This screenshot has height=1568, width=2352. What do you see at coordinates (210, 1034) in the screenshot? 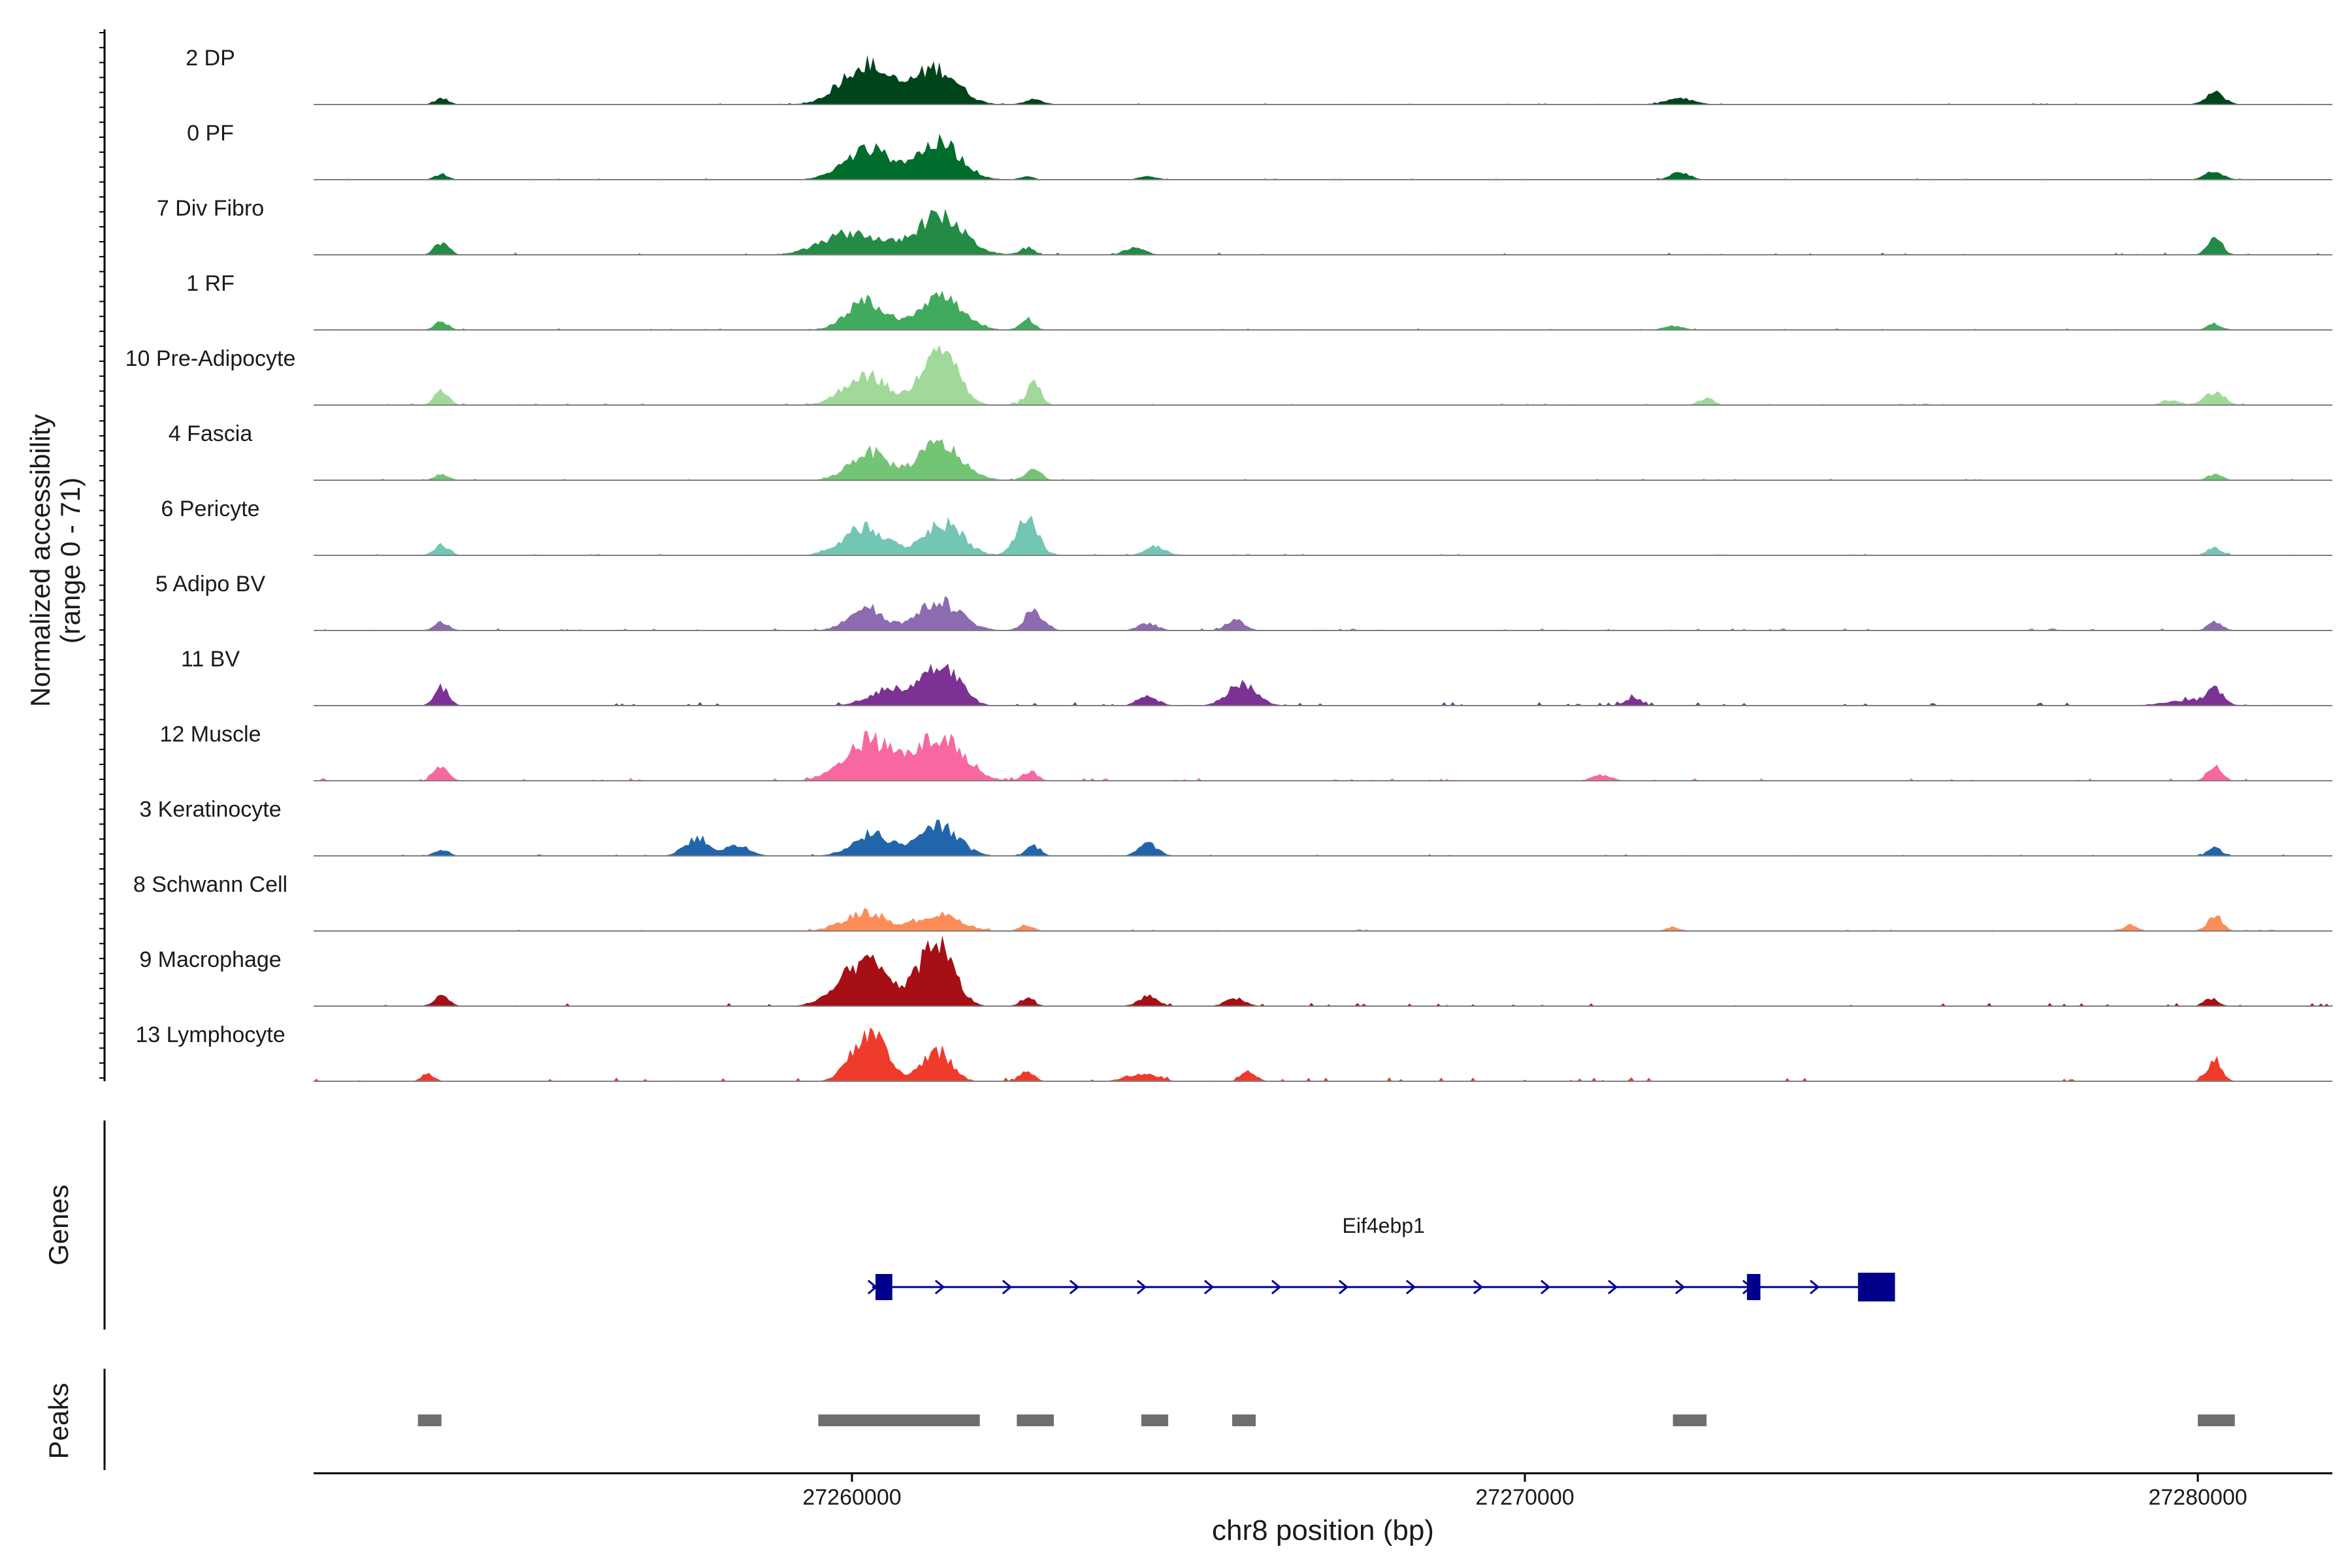
I see `track-label: 13 Lymphocyte` at bounding box center [210, 1034].